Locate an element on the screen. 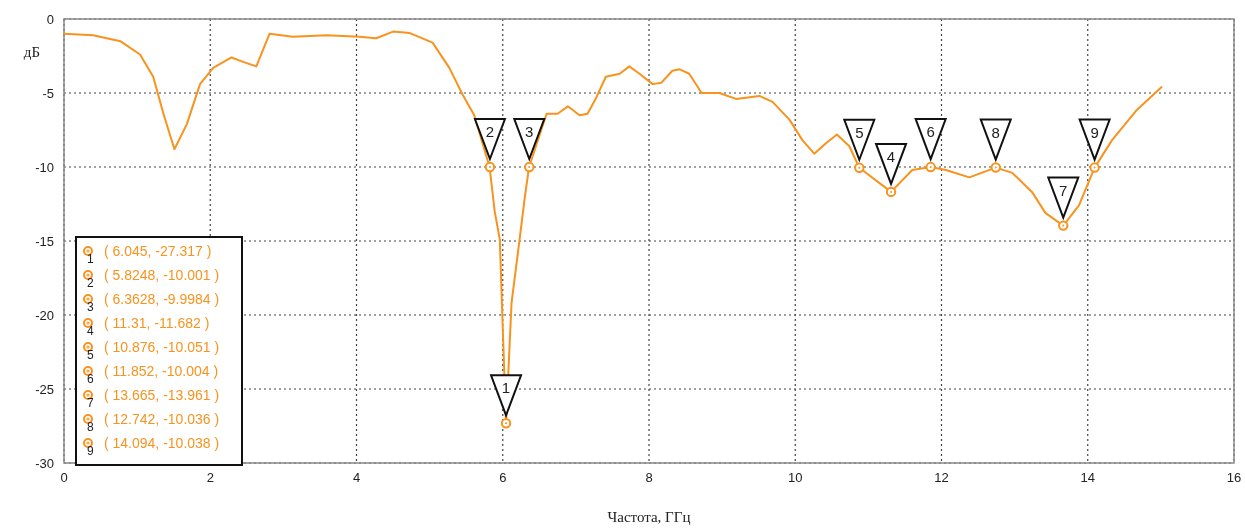  text: 2 is located at coordinates (90, 283).